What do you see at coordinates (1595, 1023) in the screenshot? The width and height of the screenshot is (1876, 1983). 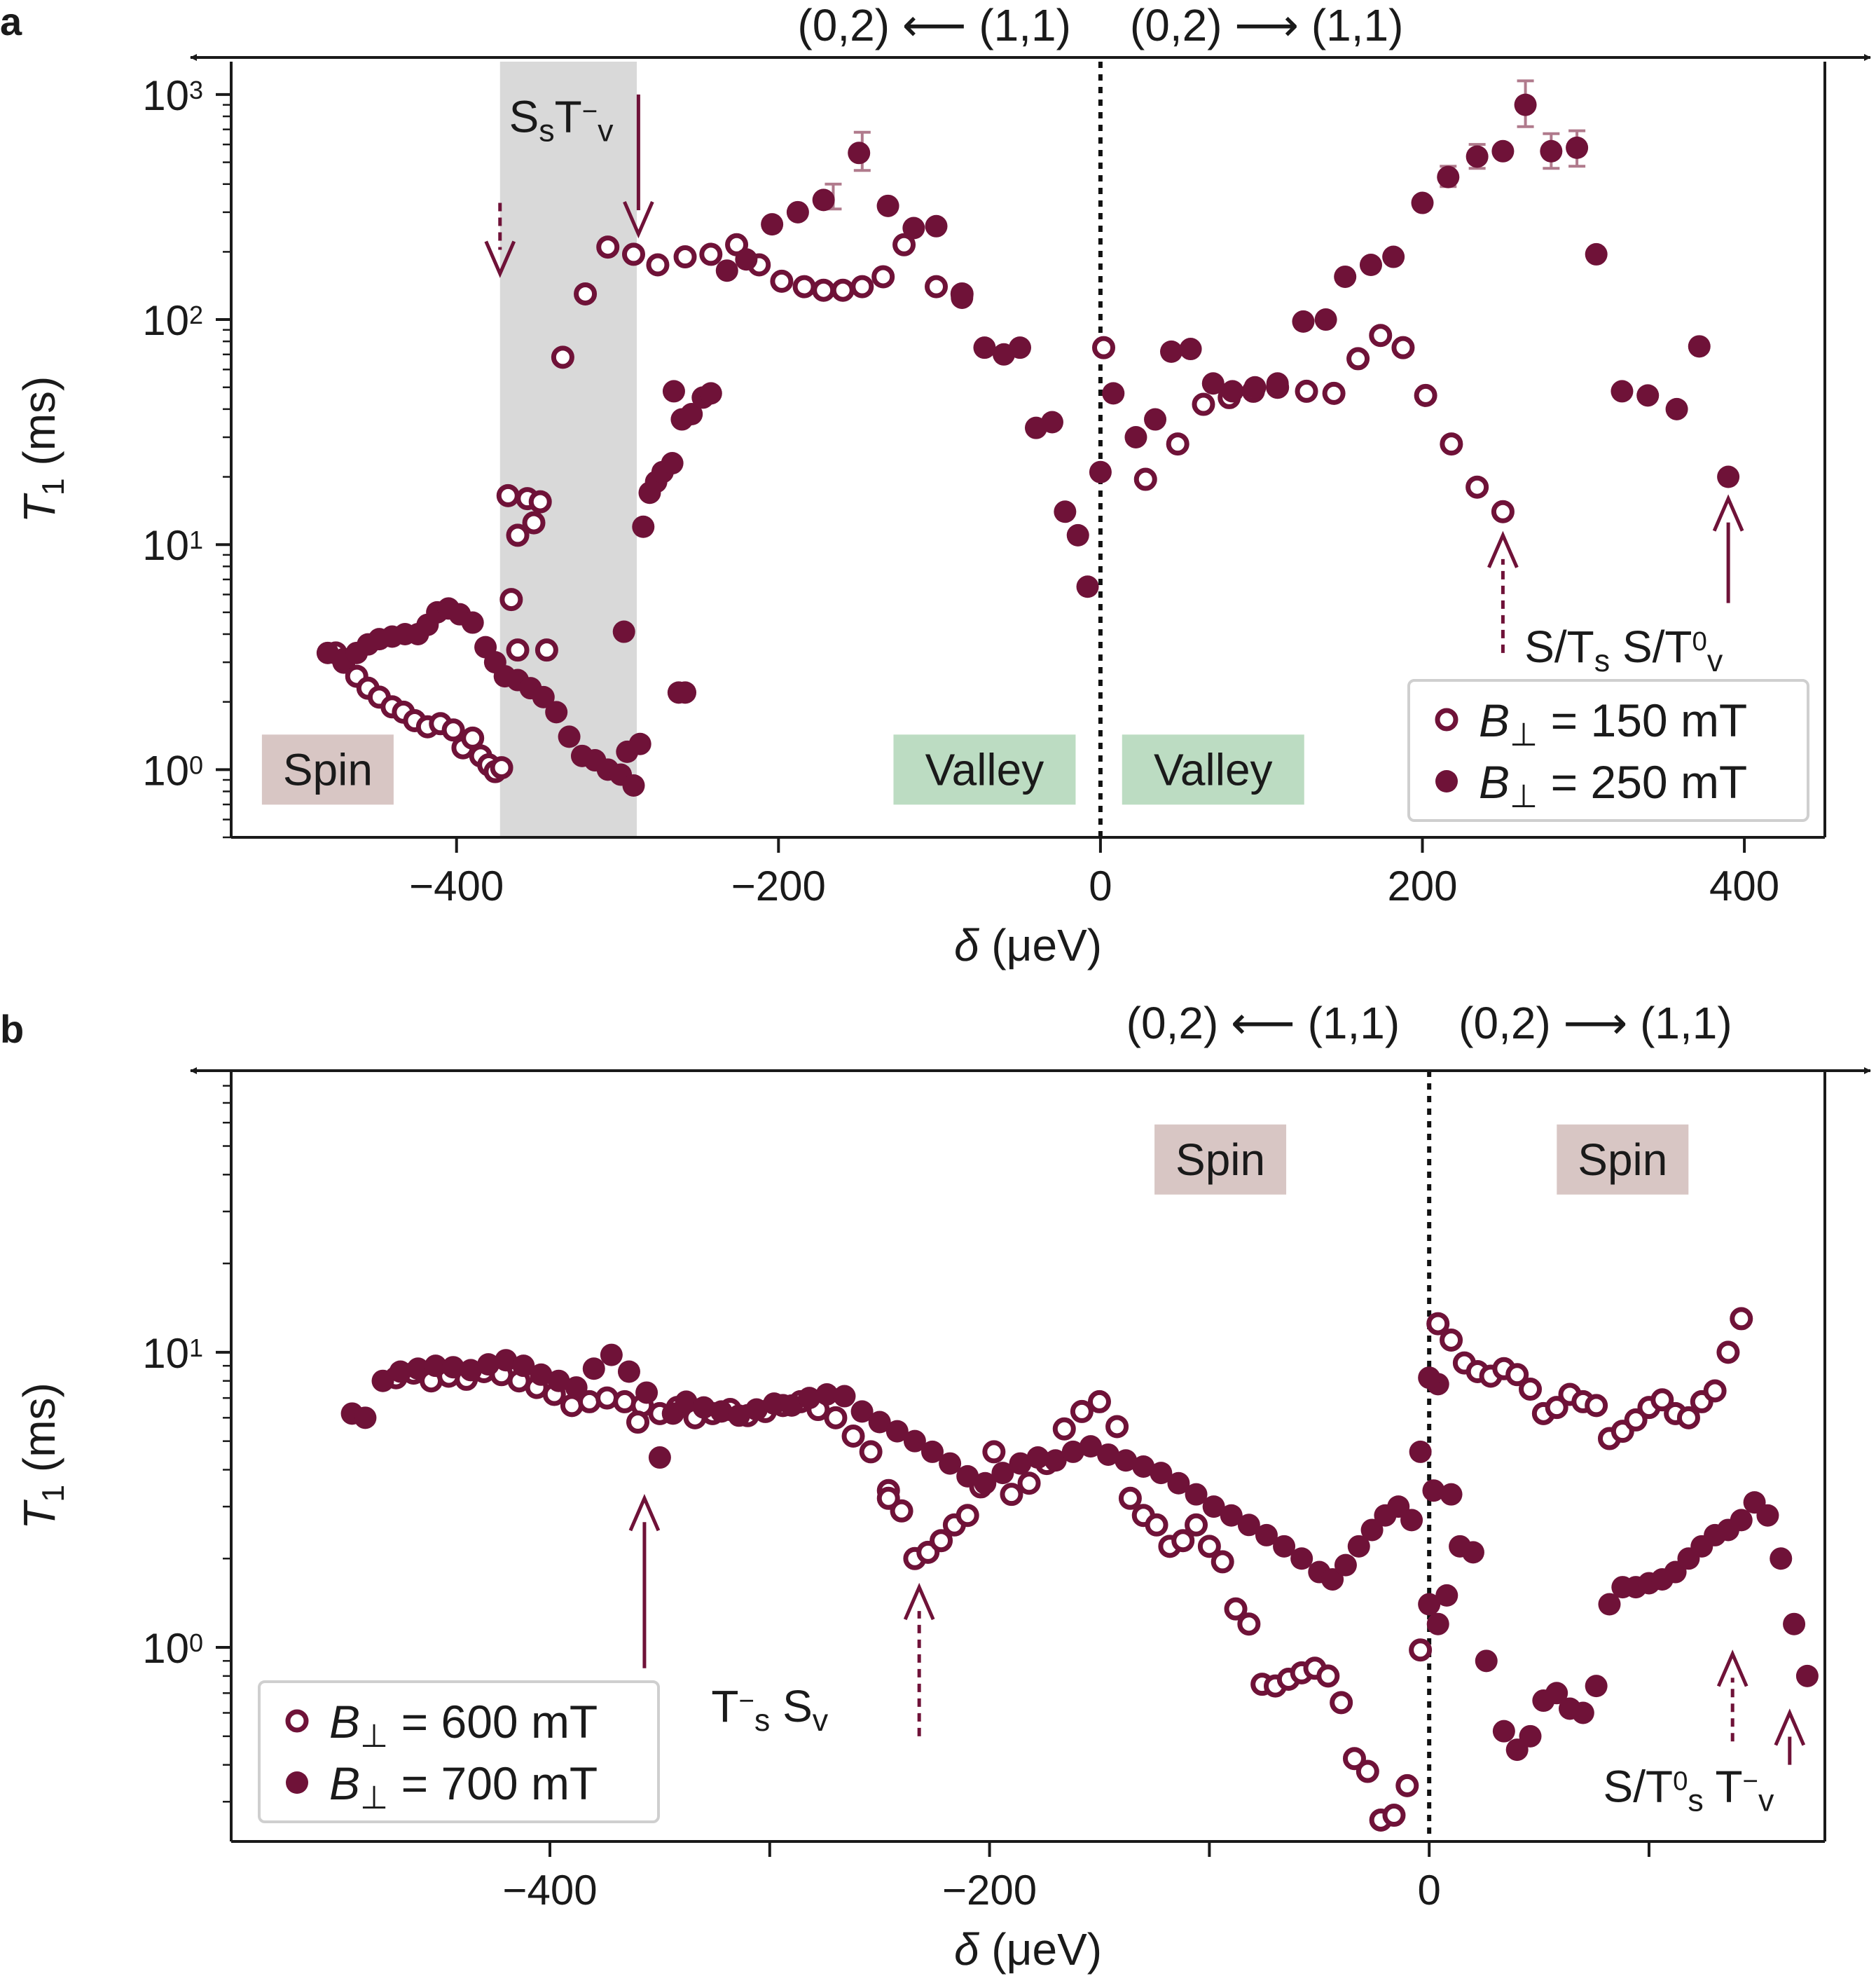 I see `top-label-right: (0,2) ⟶ (1,1)` at bounding box center [1595, 1023].